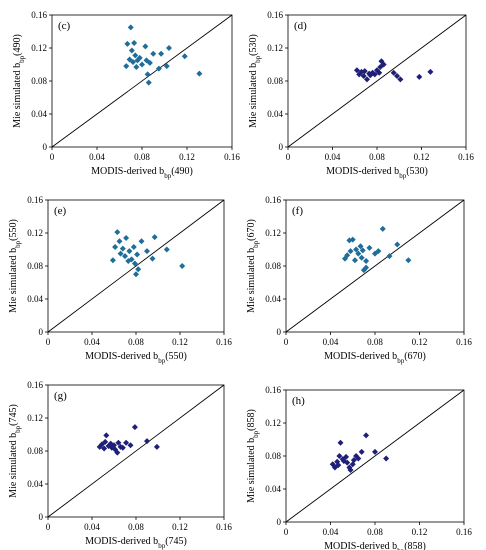 The width and height of the screenshot is (486, 550). I want to click on x-axis-label: MODIS-derived bbp(670), so click(375, 358).